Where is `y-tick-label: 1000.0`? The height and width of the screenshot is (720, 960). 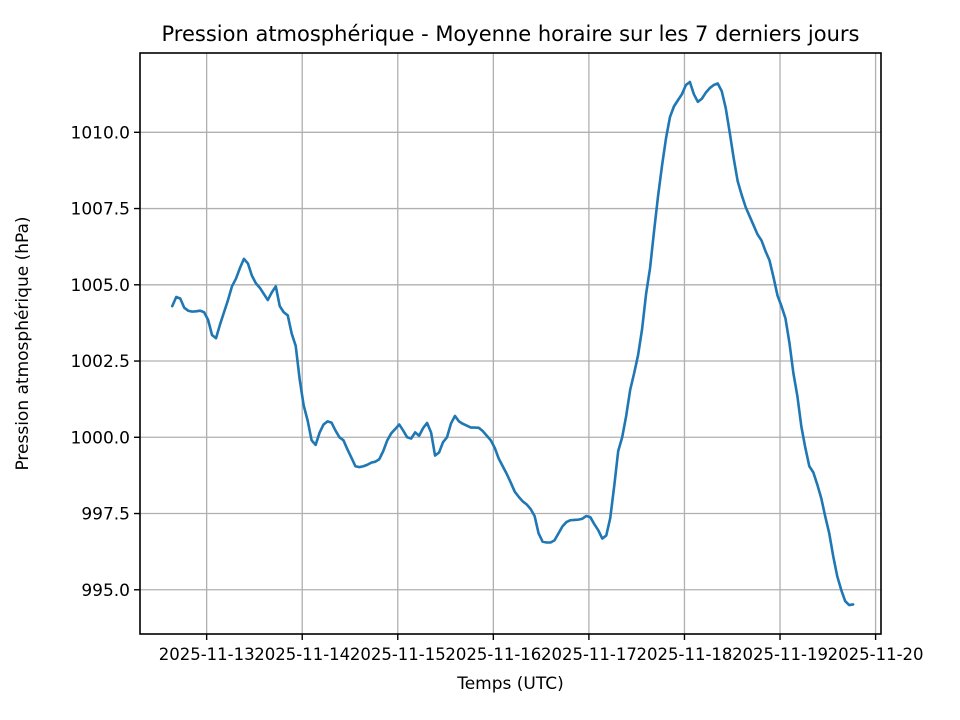
y-tick-label: 1000.0 is located at coordinates (100, 438).